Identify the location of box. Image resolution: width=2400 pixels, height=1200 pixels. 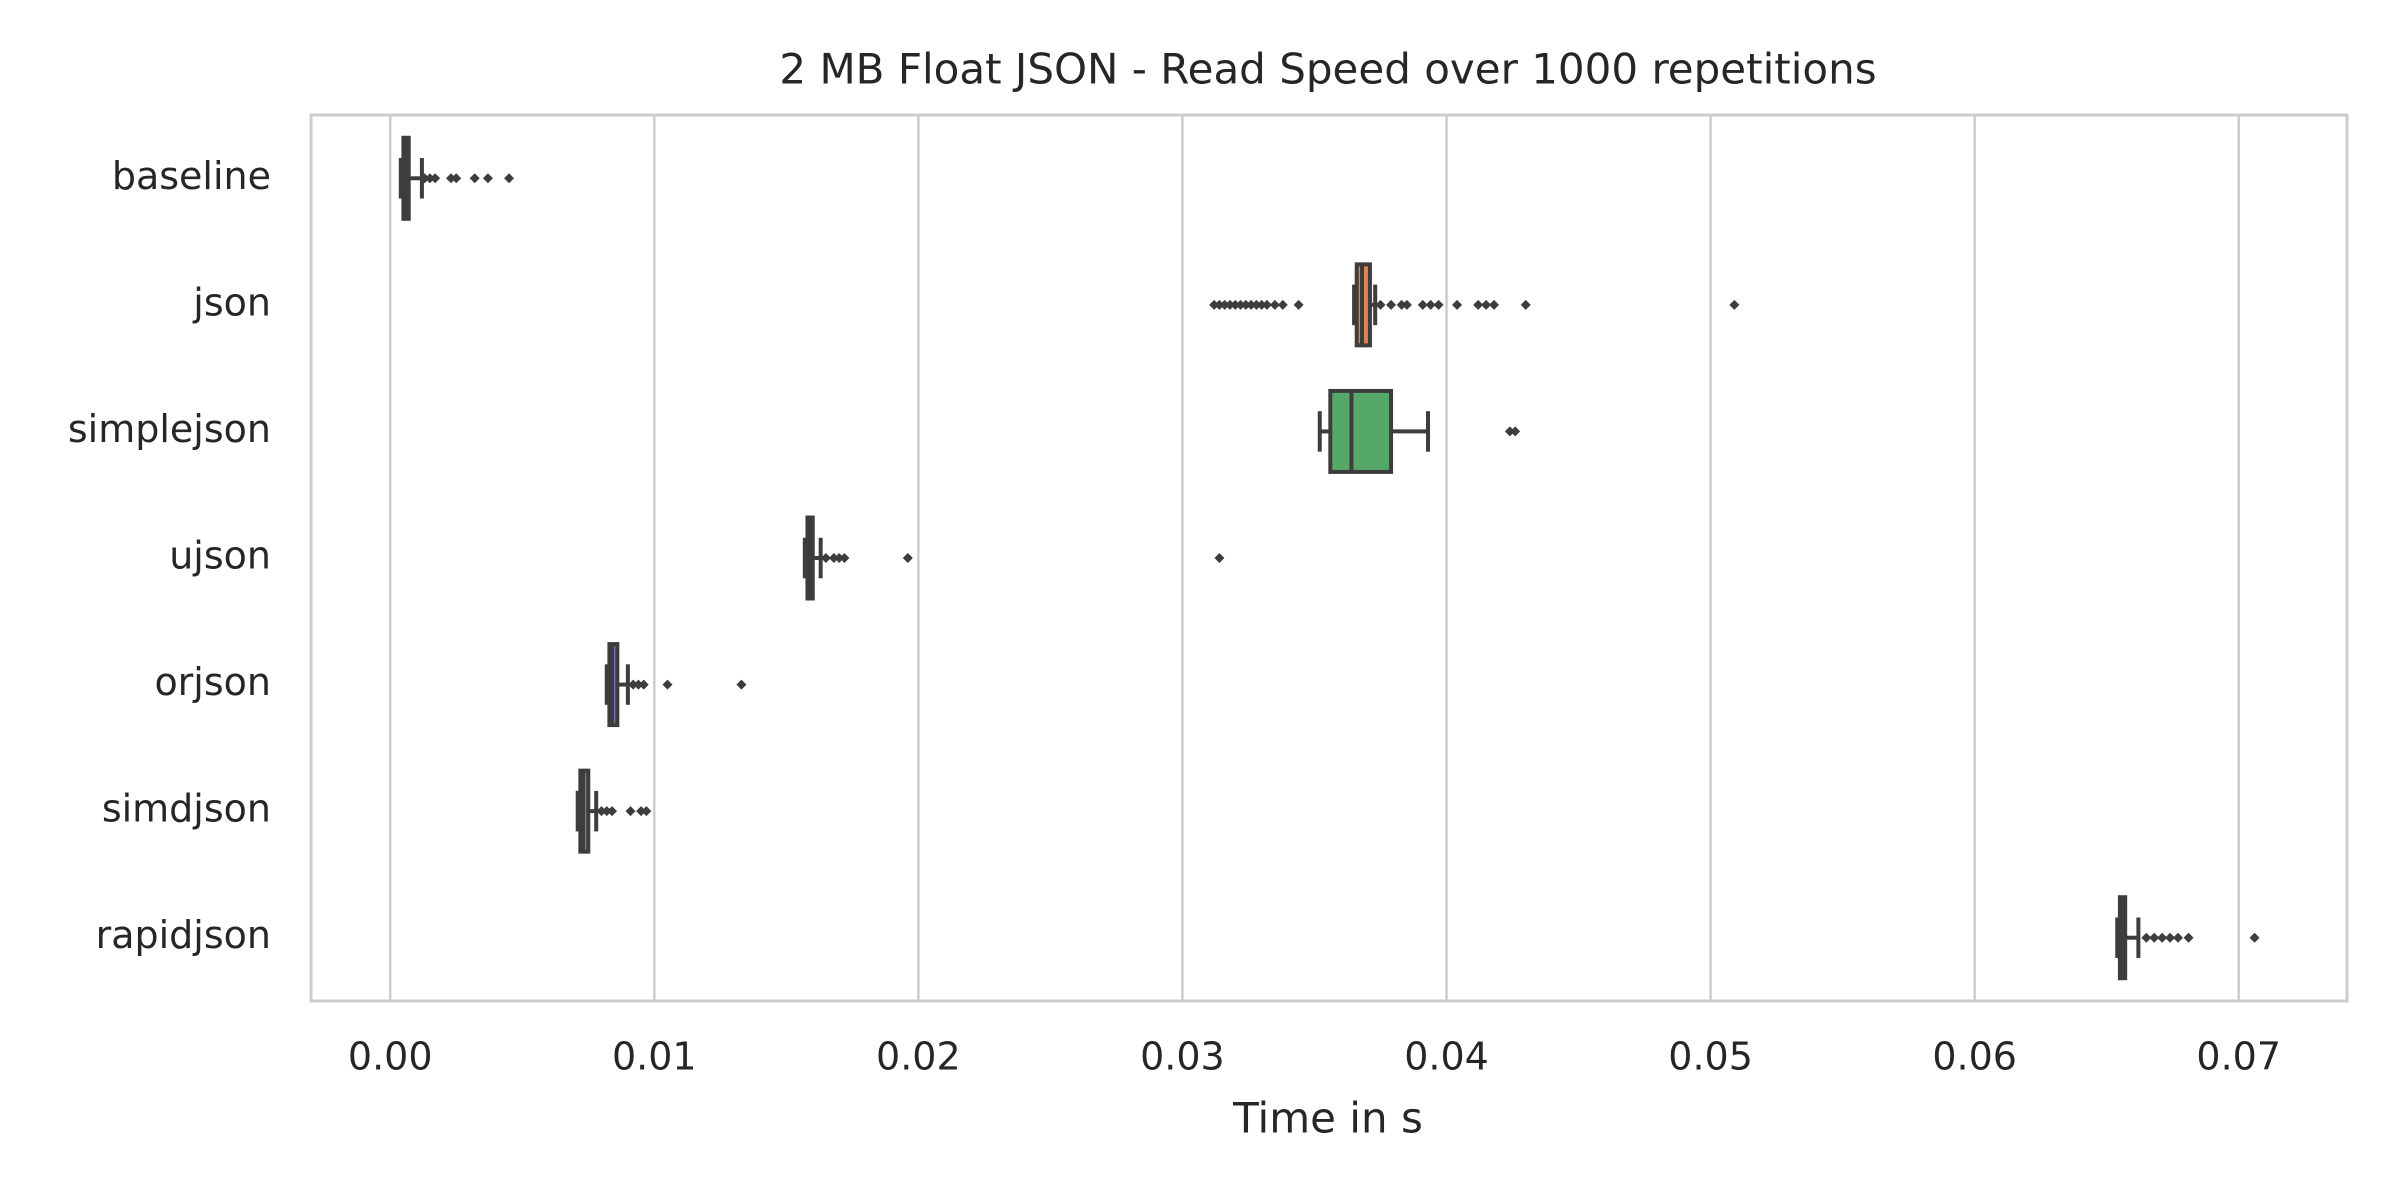
(1361, 431).